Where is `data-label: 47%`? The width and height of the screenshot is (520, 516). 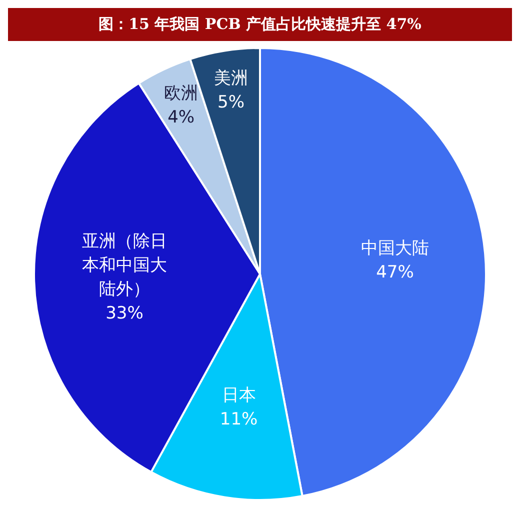
data-label: 47% is located at coordinates (395, 272).